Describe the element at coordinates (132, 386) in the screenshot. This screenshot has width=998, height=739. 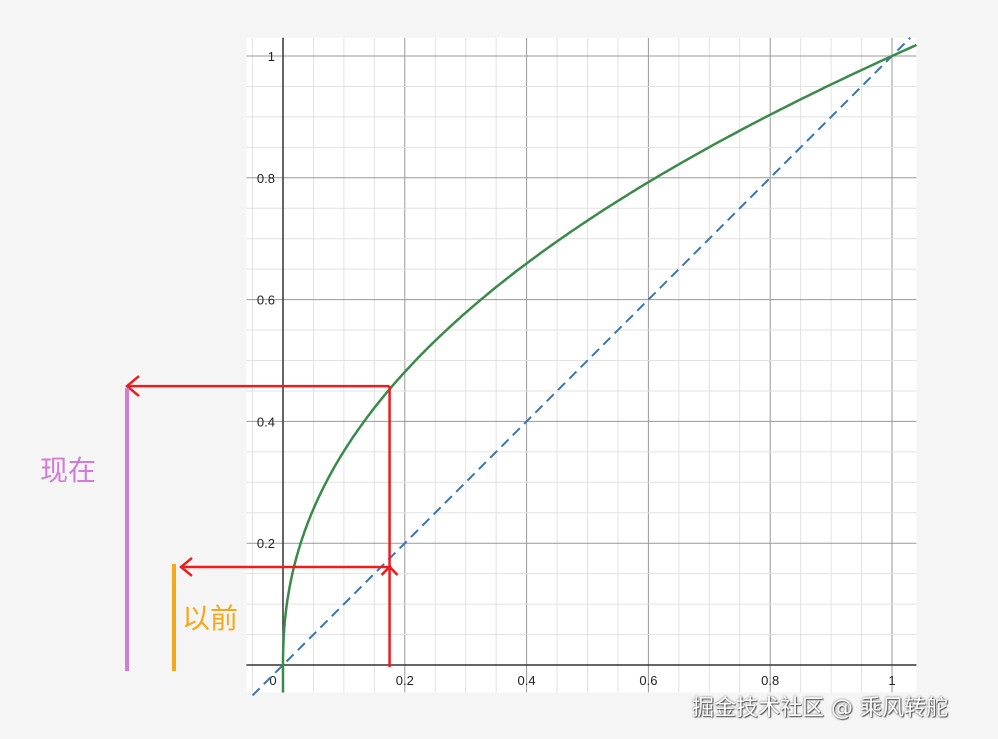
I see `arrowhead-now` at that location.